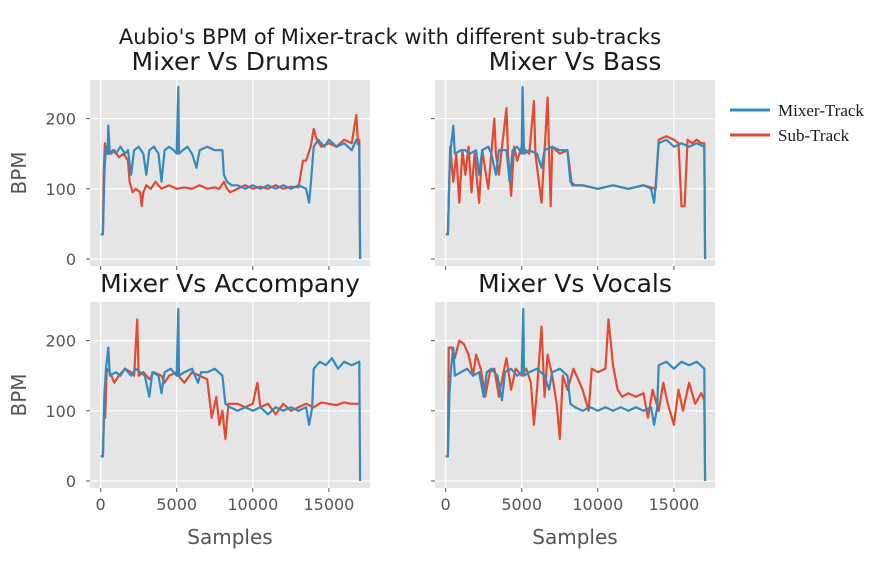 The height and width of the screenshot is (573, 896). I want to click on legend: Mixer-Track Sub-Track, so click(797, 123).